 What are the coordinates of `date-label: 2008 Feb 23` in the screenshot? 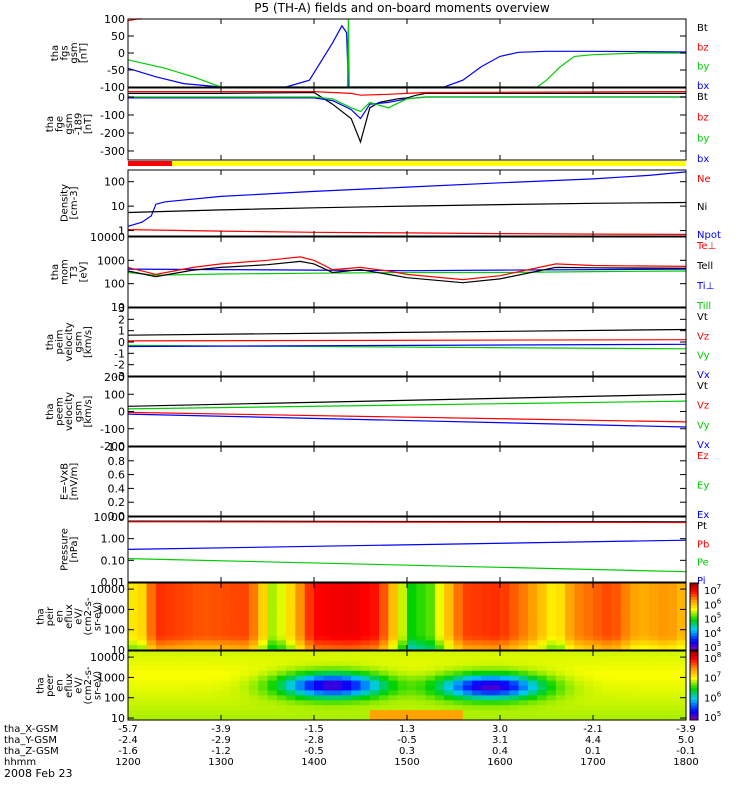 It's located at (38, 773).